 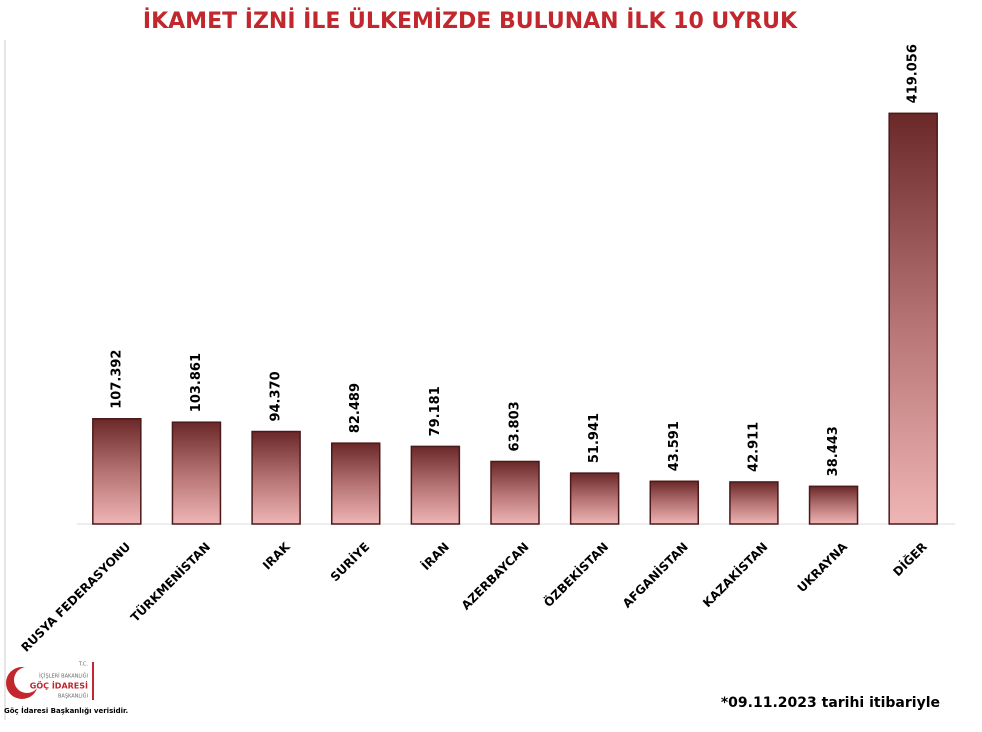 What do you see at coordinates (655, 575) in the screenshot?
I see `x-tick-label: AFGANİSTAN` at bounding box center [655, 575].